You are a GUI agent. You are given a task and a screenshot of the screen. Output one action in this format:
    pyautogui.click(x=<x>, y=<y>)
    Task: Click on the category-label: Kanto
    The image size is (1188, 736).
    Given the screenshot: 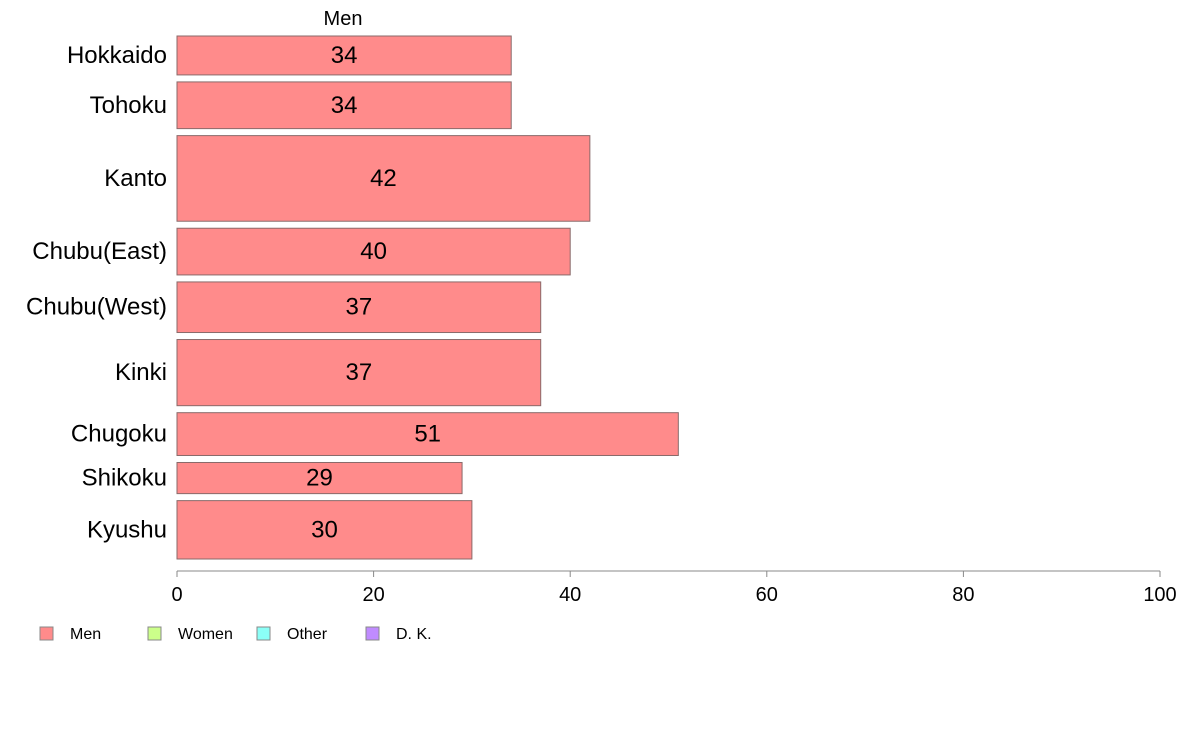 What is the action you would take?
    pyautogui.click(x=135, y=178)
    